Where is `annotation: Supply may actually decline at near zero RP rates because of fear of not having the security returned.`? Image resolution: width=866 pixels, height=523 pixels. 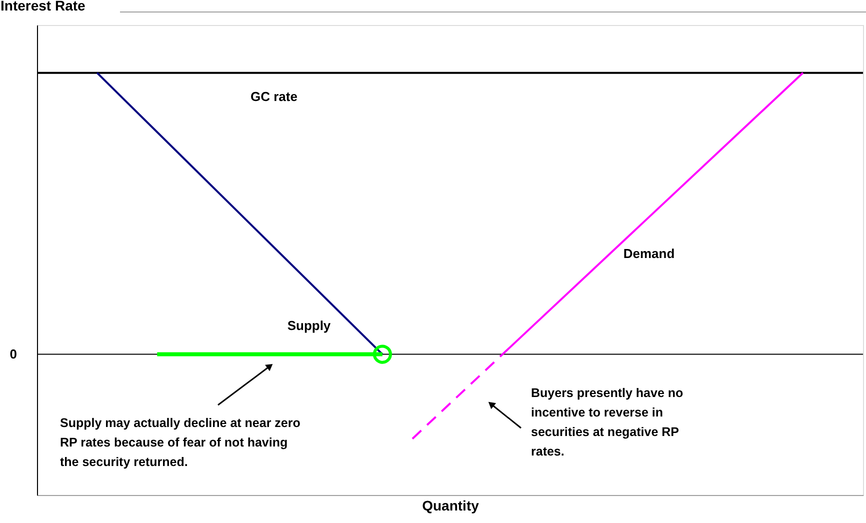 annotation: Supply may actually decline at near zero RP rates because of fear of not having the security returned. is located at coordinates (180, 442).